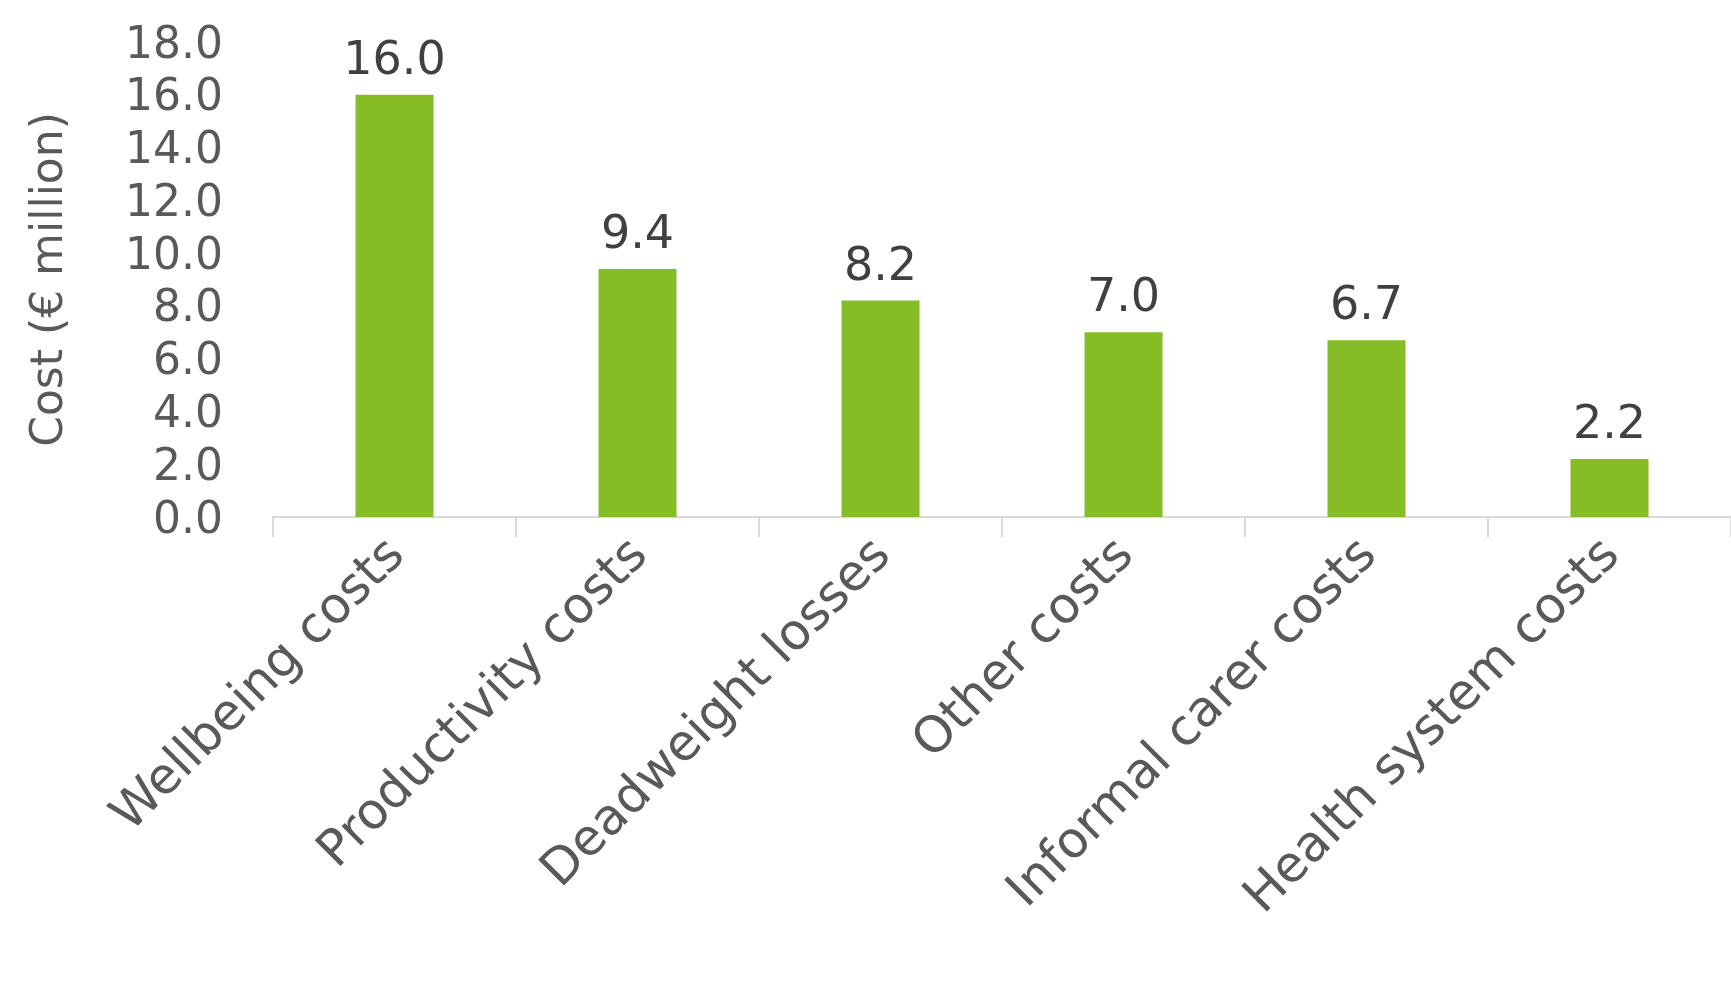  Describe the element at coordinates (880, 263) in the screenshot. I see `data-label: 8.2` at that location.